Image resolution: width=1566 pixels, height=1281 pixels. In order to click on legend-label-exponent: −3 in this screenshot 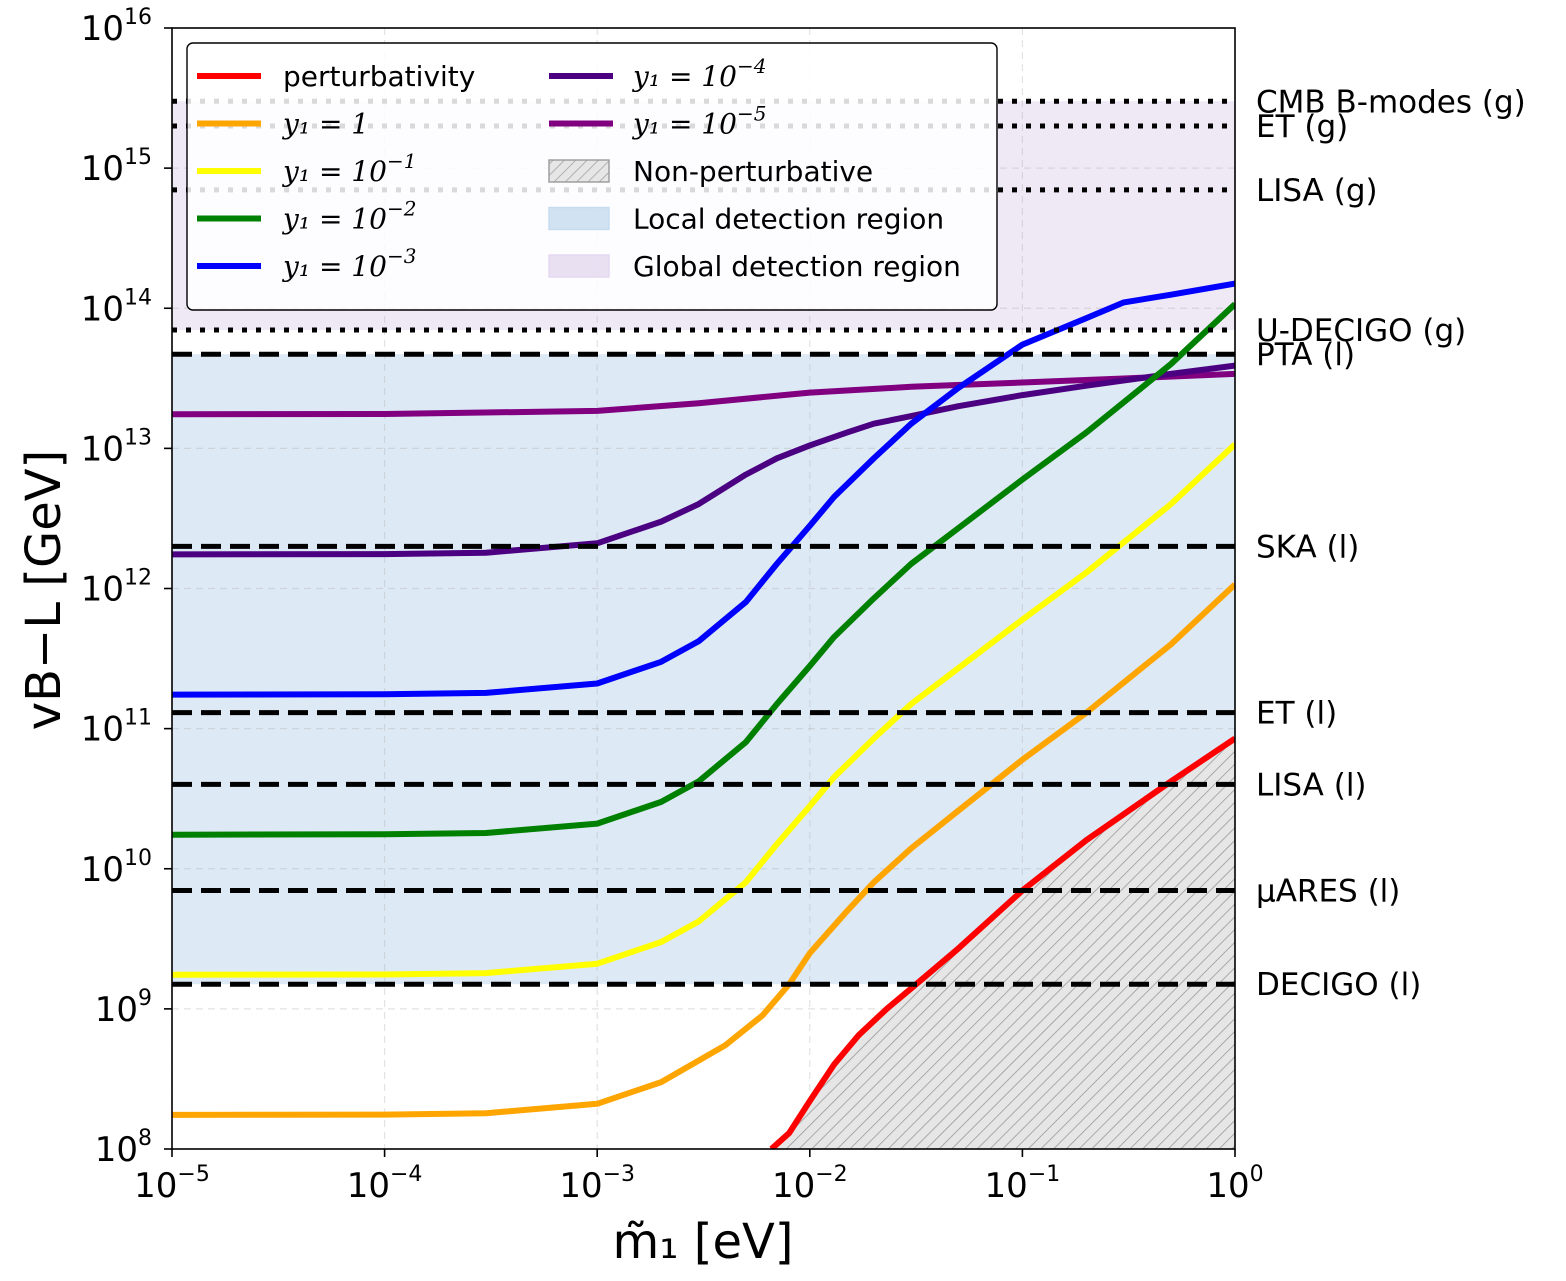, I will do `click(401, 256)`.